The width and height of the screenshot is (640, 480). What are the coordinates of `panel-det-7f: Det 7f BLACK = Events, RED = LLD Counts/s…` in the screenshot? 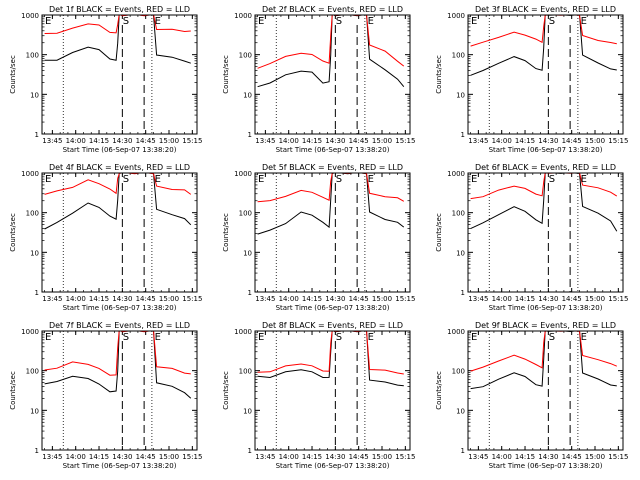 It's located at (105, 395).